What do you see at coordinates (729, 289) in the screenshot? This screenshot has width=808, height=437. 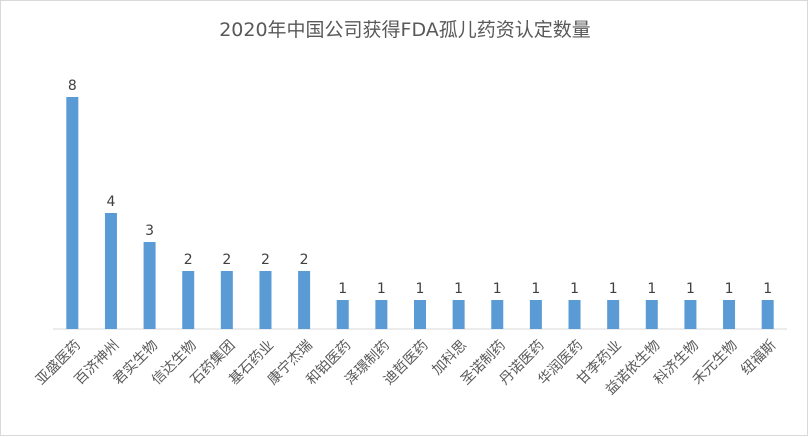 I see `data-label-17: 1` at bounding box center [729, 289].